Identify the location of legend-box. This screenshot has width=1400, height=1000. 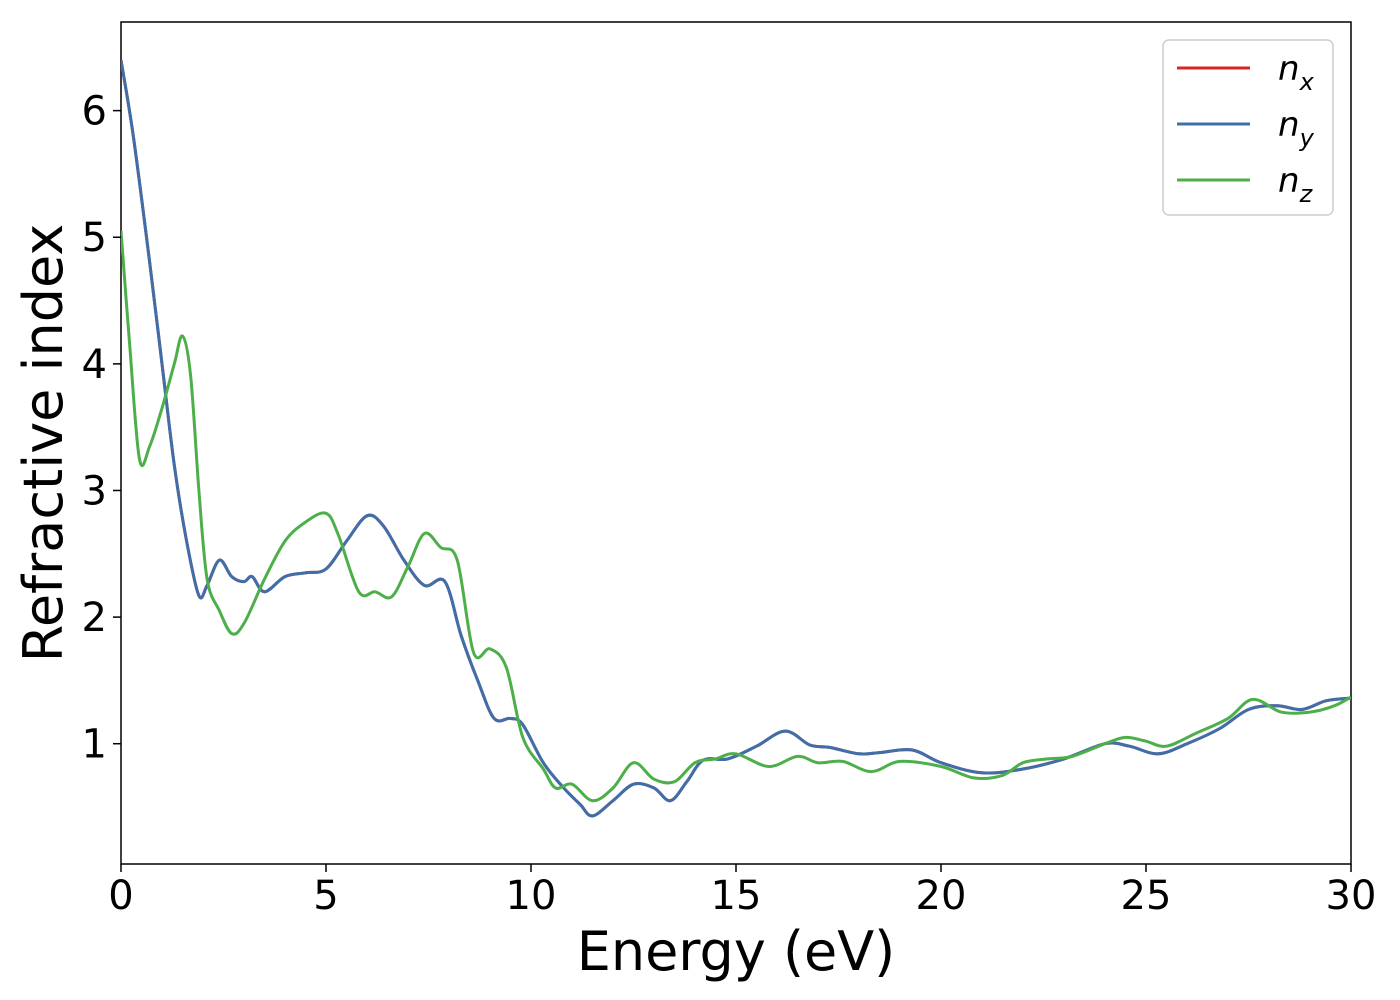
(1248, 127).